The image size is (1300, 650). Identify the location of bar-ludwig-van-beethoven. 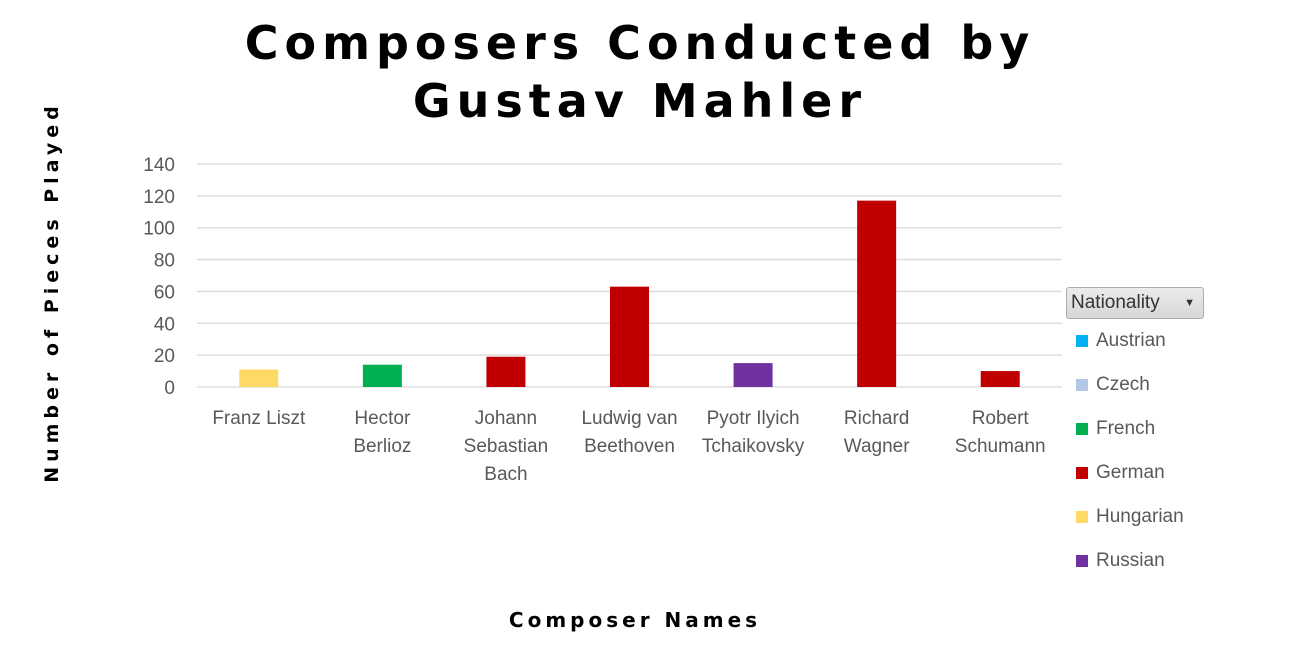
(629, 336).